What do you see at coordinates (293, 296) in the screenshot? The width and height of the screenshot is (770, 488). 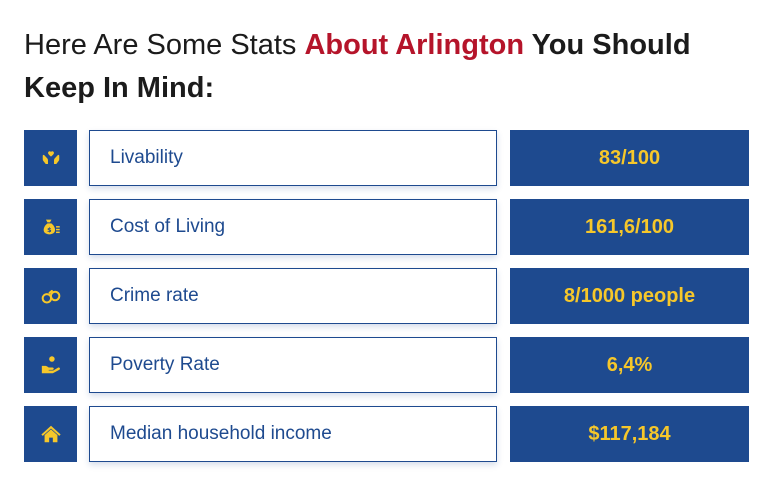 I see `stat-label-box: Crime rate` at bounding box center [293, 296].